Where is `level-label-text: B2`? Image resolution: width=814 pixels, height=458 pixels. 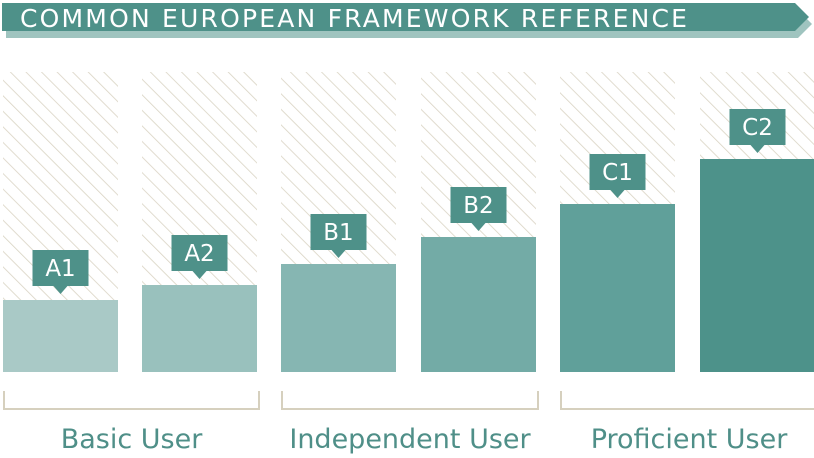
level-label-text: B2 is located at coordinates (478, 206).